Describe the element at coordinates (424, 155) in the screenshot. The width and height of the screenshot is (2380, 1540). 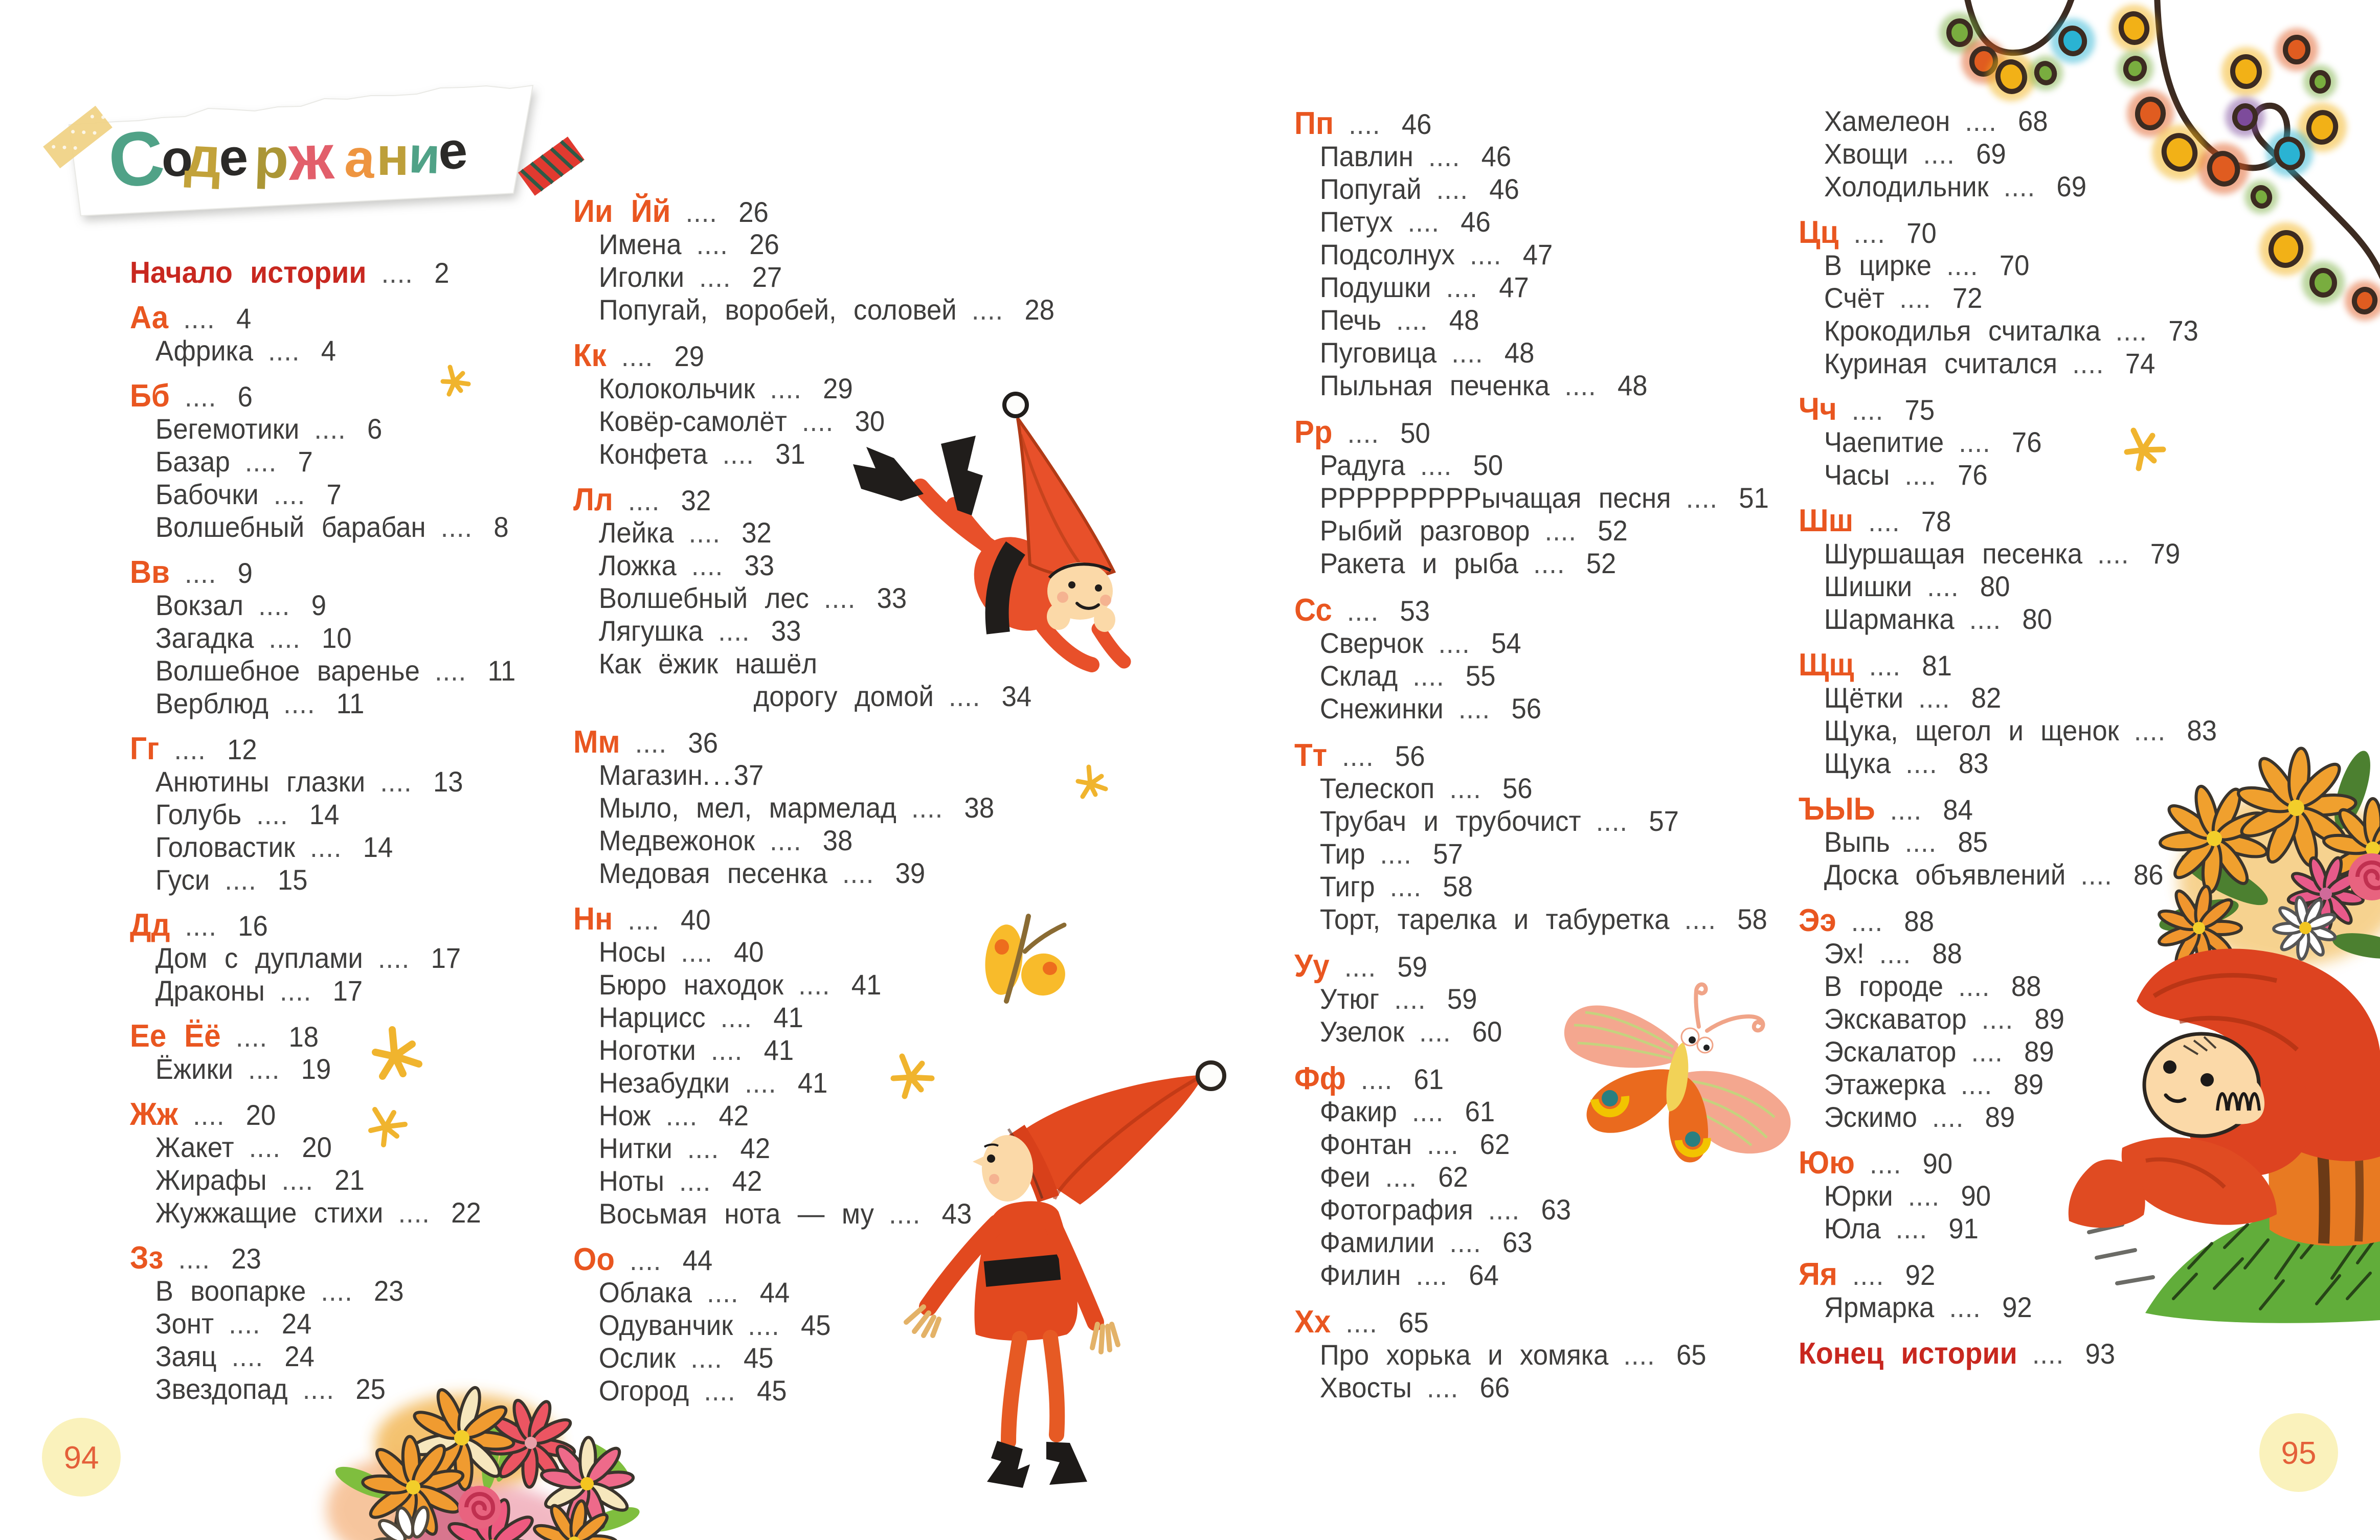
I see `svg-text: и` at that location.